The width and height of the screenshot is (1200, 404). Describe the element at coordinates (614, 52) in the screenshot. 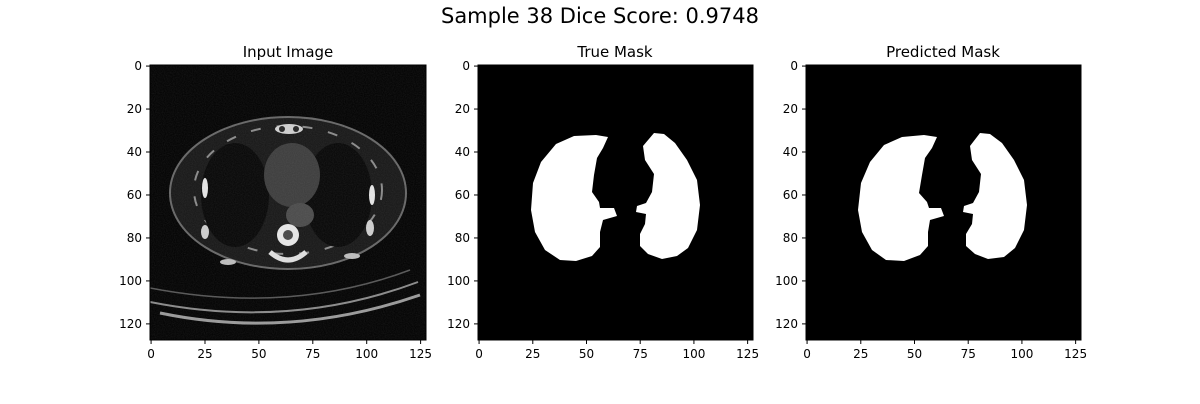

I see `panel-title: True Mask` at that location.